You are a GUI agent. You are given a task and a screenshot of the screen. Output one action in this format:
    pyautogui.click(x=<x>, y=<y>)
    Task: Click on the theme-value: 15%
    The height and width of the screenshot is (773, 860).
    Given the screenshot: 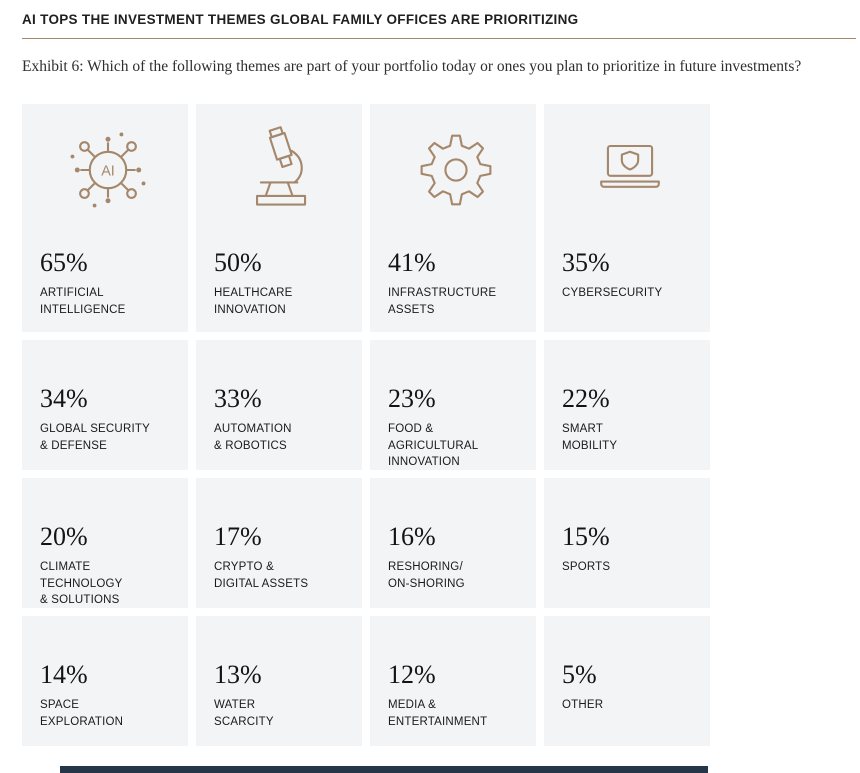 What is the action you would take?
    pyautogui.click(x=586, y=536)
    